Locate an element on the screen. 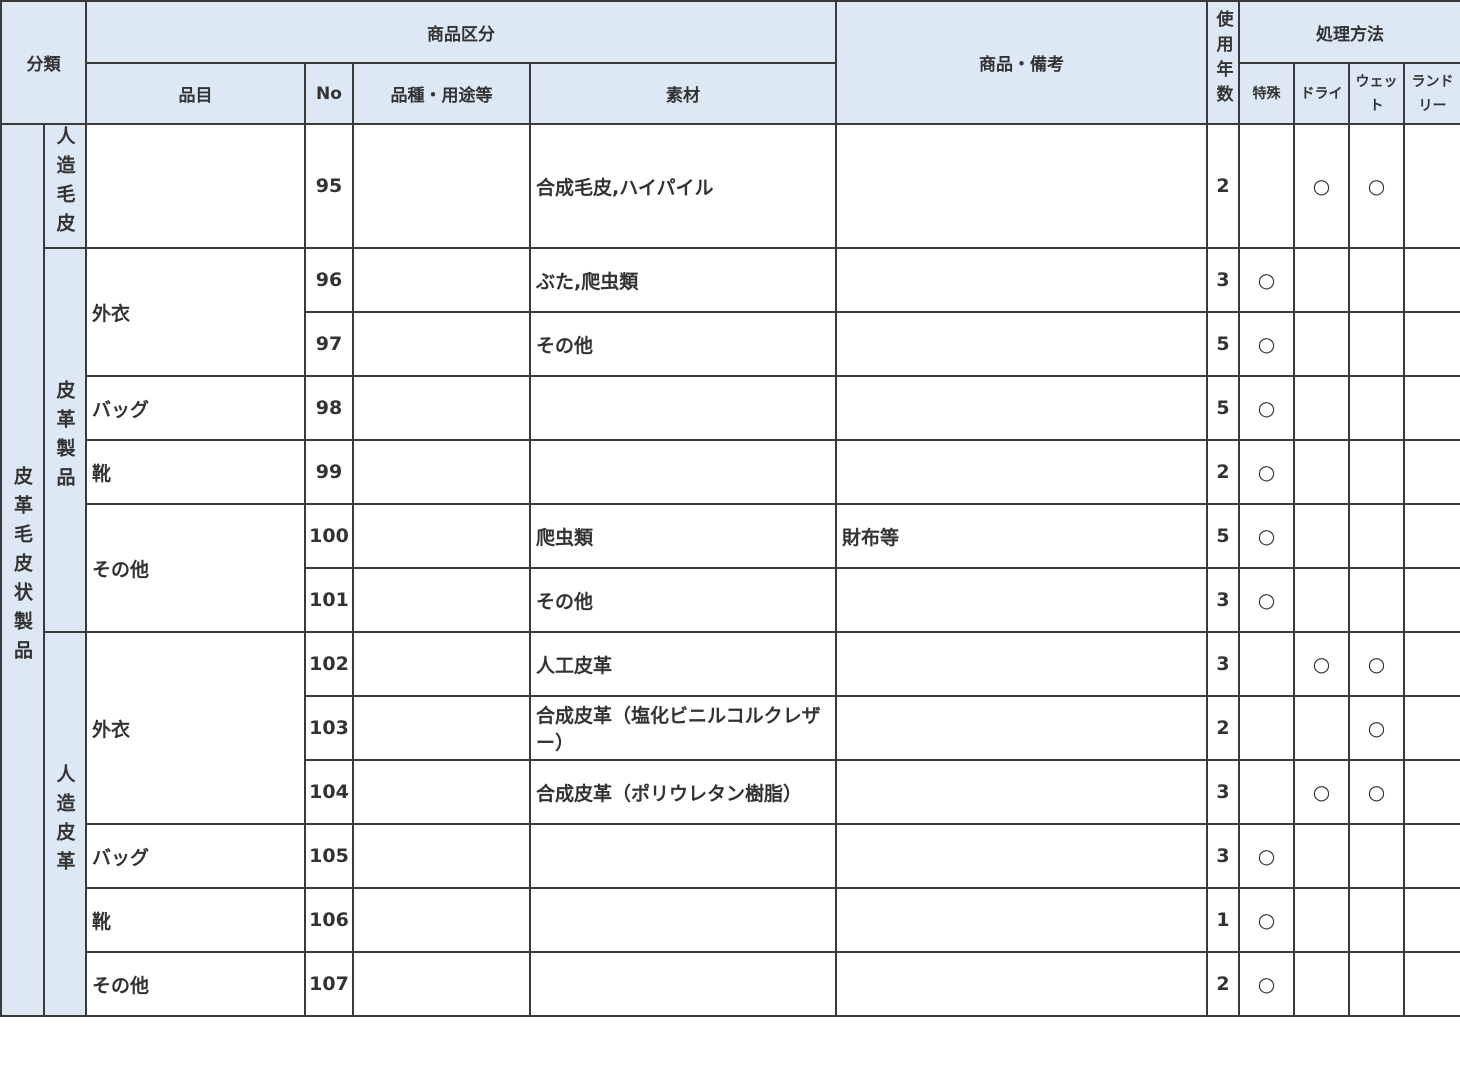 This screenshot has width=1460, height=1070. item-cell: その他 is located at coordinates (195, 984).